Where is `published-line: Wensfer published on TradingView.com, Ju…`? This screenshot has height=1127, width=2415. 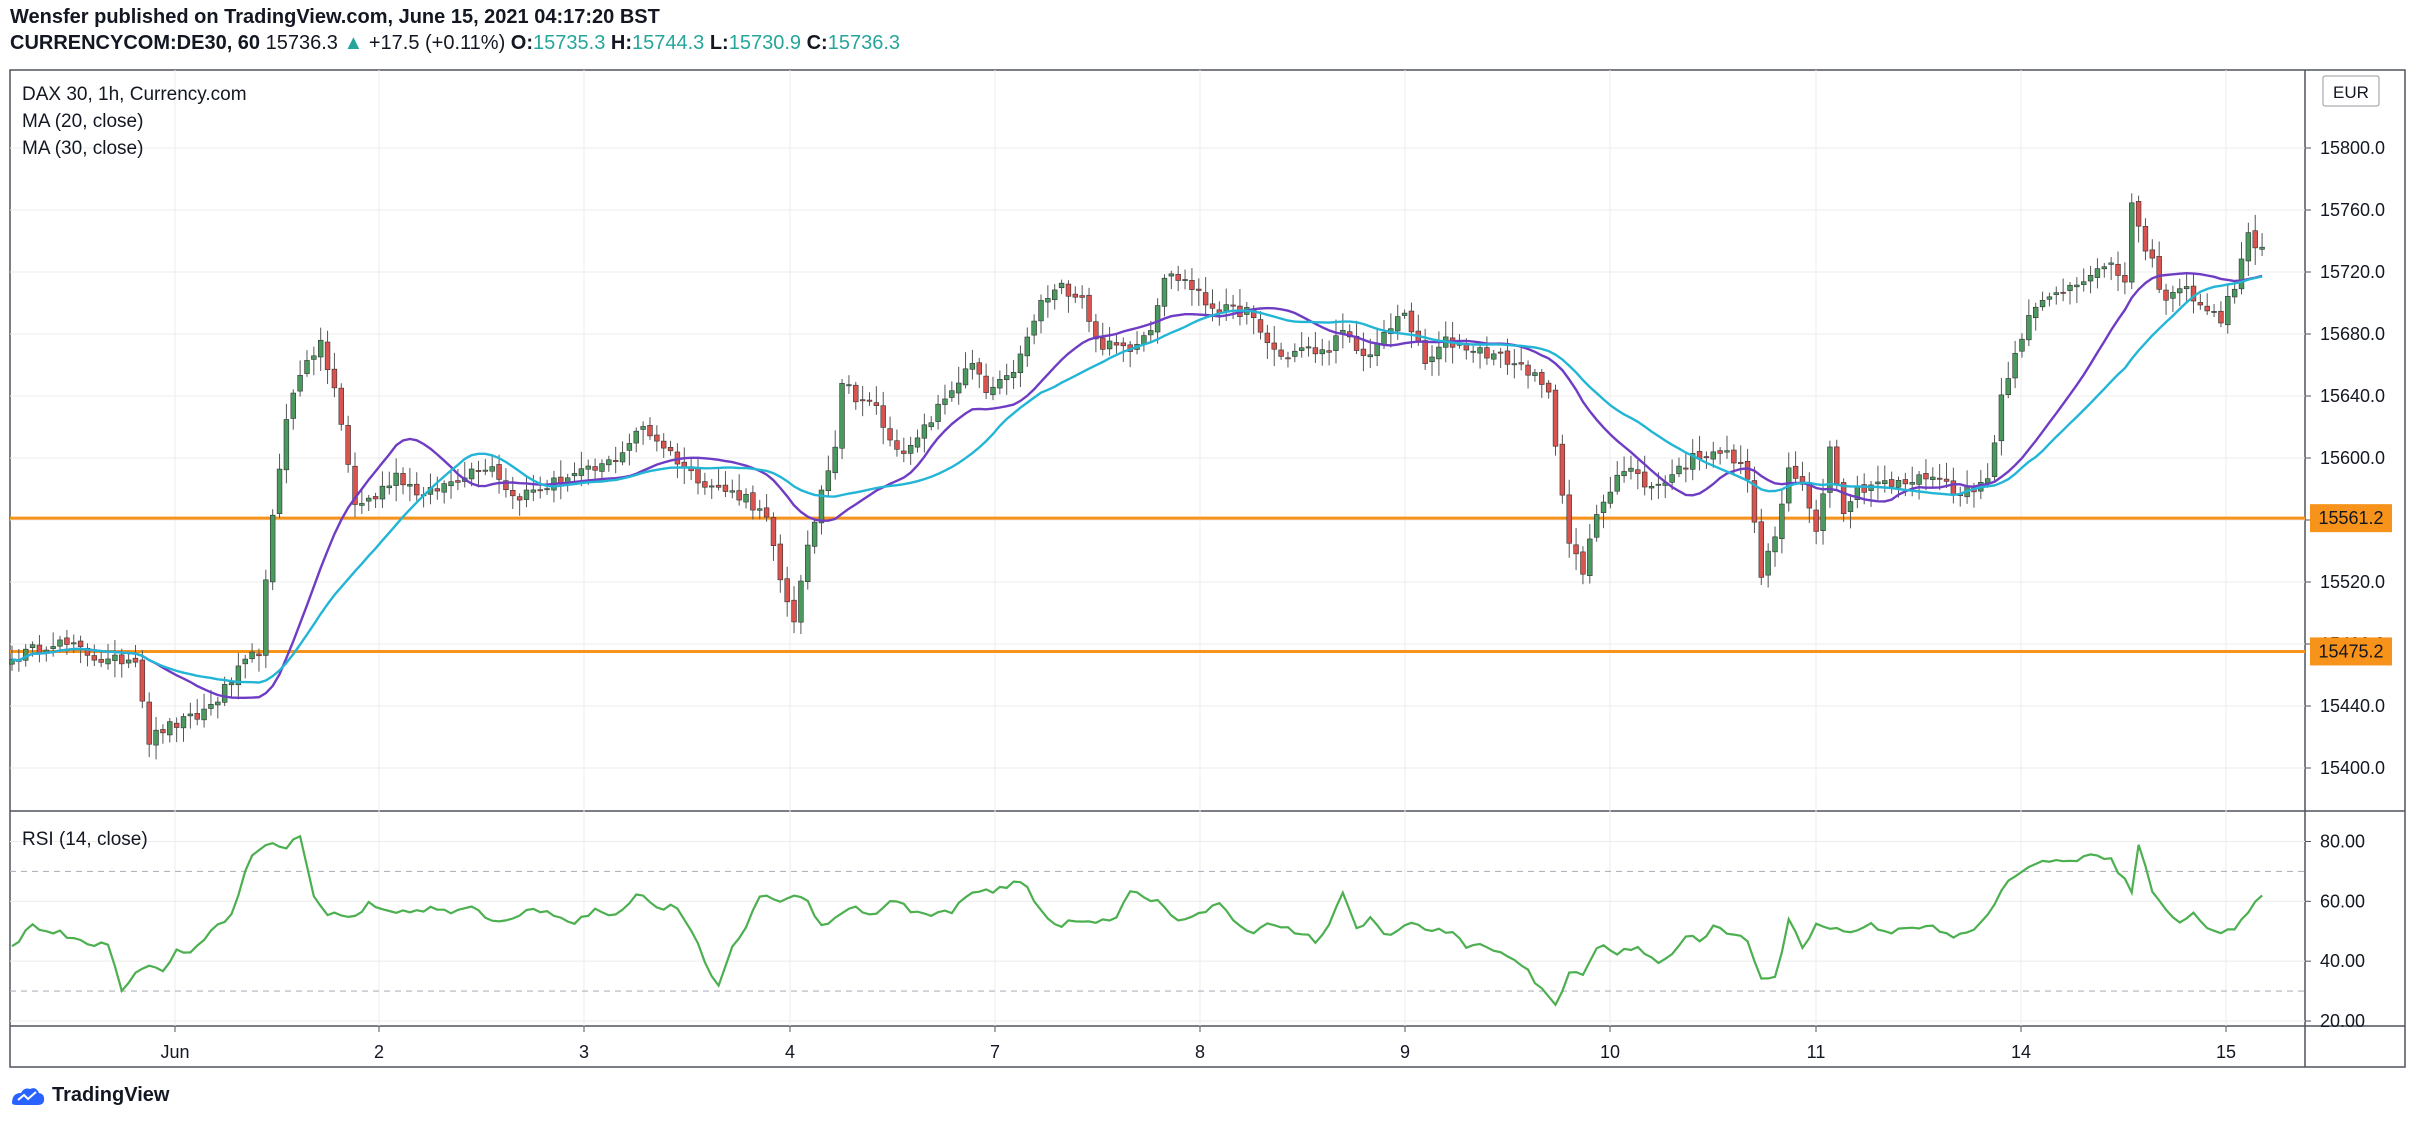
published-line: Wensfer published on TradingView.com, Ju… is located at coordinates (335, 17).